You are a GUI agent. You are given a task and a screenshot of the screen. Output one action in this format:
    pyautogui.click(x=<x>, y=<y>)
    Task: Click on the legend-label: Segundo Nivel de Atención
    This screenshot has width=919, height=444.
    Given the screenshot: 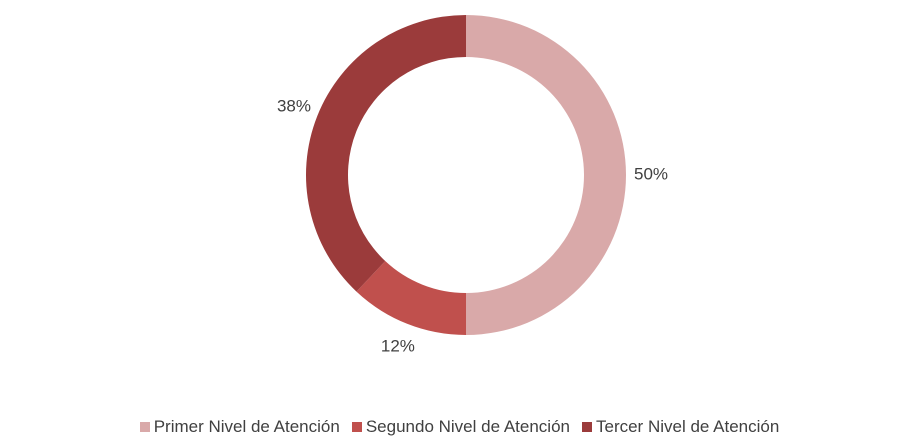 What is the action you would take?
    pyautogui.click(x=467, y=426)
    